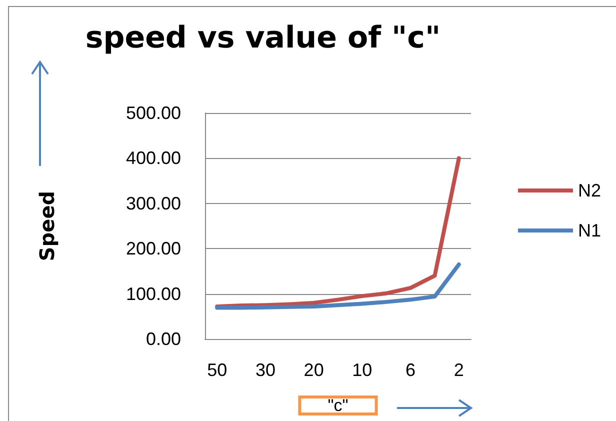 This screenshot has width=616, height=421. I want to click on x-tick-label: 2, so click(459, 370).